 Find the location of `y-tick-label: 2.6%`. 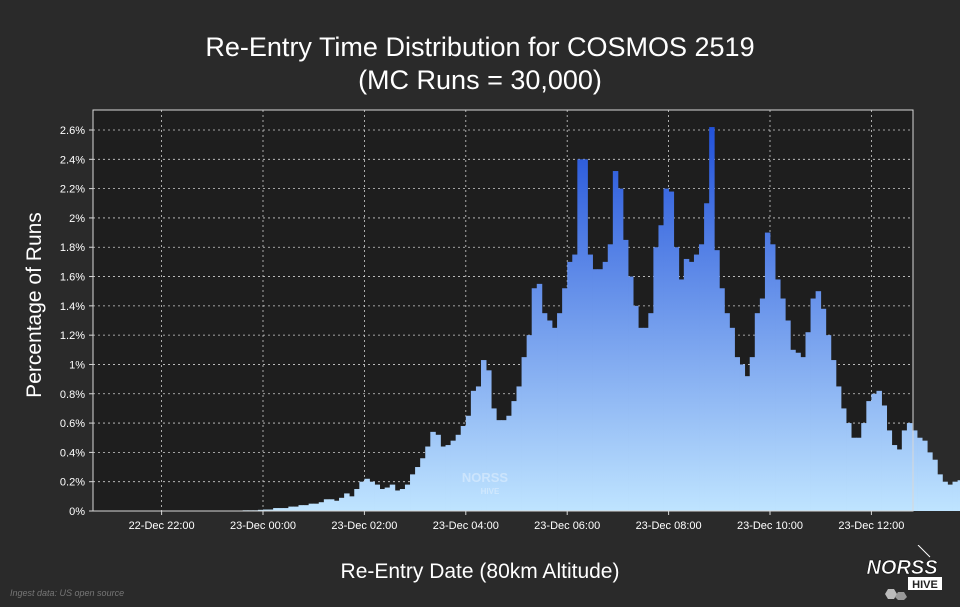

y-tick-label: 2.6% is located at coordinates (72, 131).